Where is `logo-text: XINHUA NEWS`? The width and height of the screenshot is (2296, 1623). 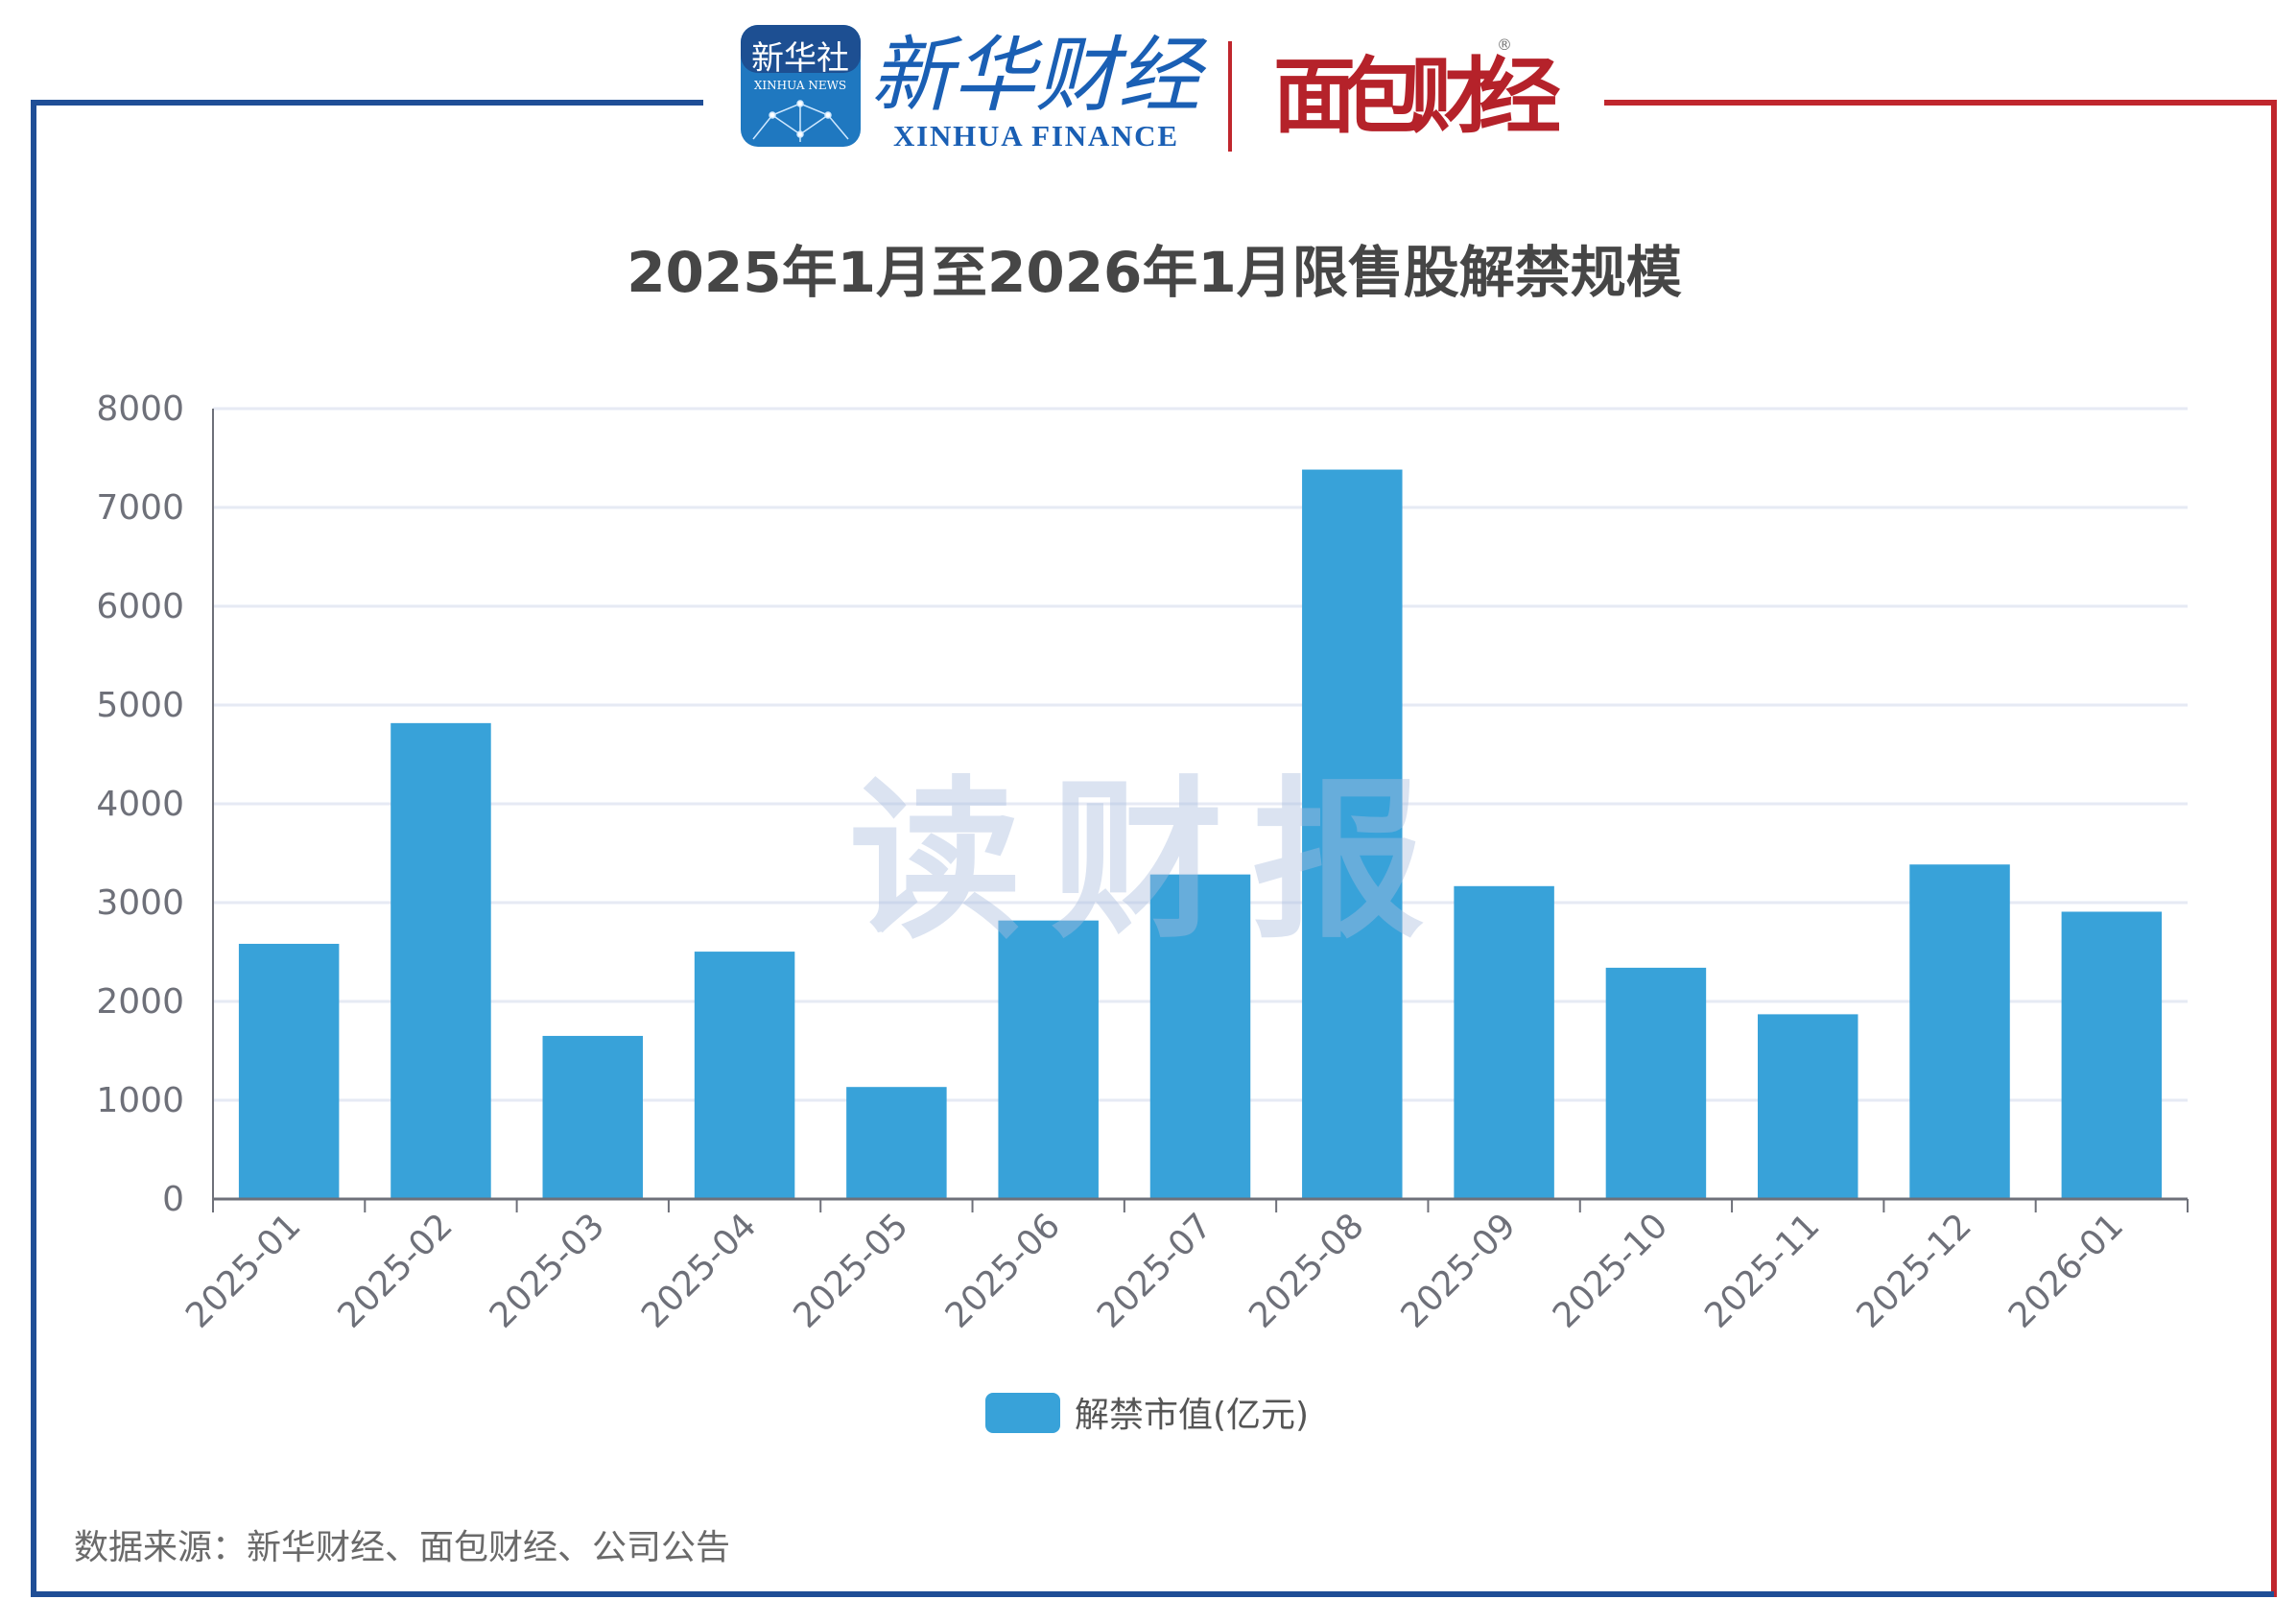 logo-text: XINHUA NEWS is located at coordinates (800, 85).